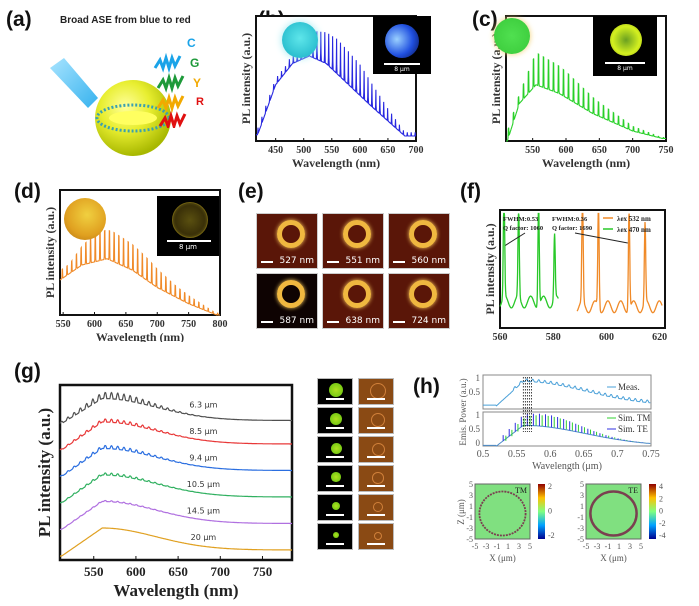 The image size is (699, 606). Describe the element at coordinates (634, 219) in the screenshot. I see `legend-label: λex 532 nm` at that location.